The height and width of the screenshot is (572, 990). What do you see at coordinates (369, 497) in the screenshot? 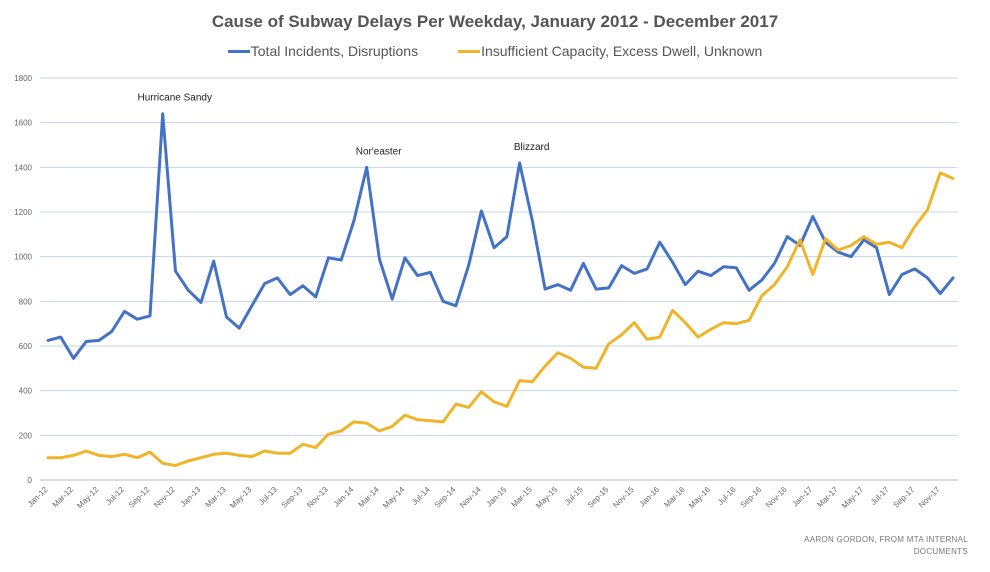
I see `x-tick-label: Mar-14` at bounding box center [369, 497].